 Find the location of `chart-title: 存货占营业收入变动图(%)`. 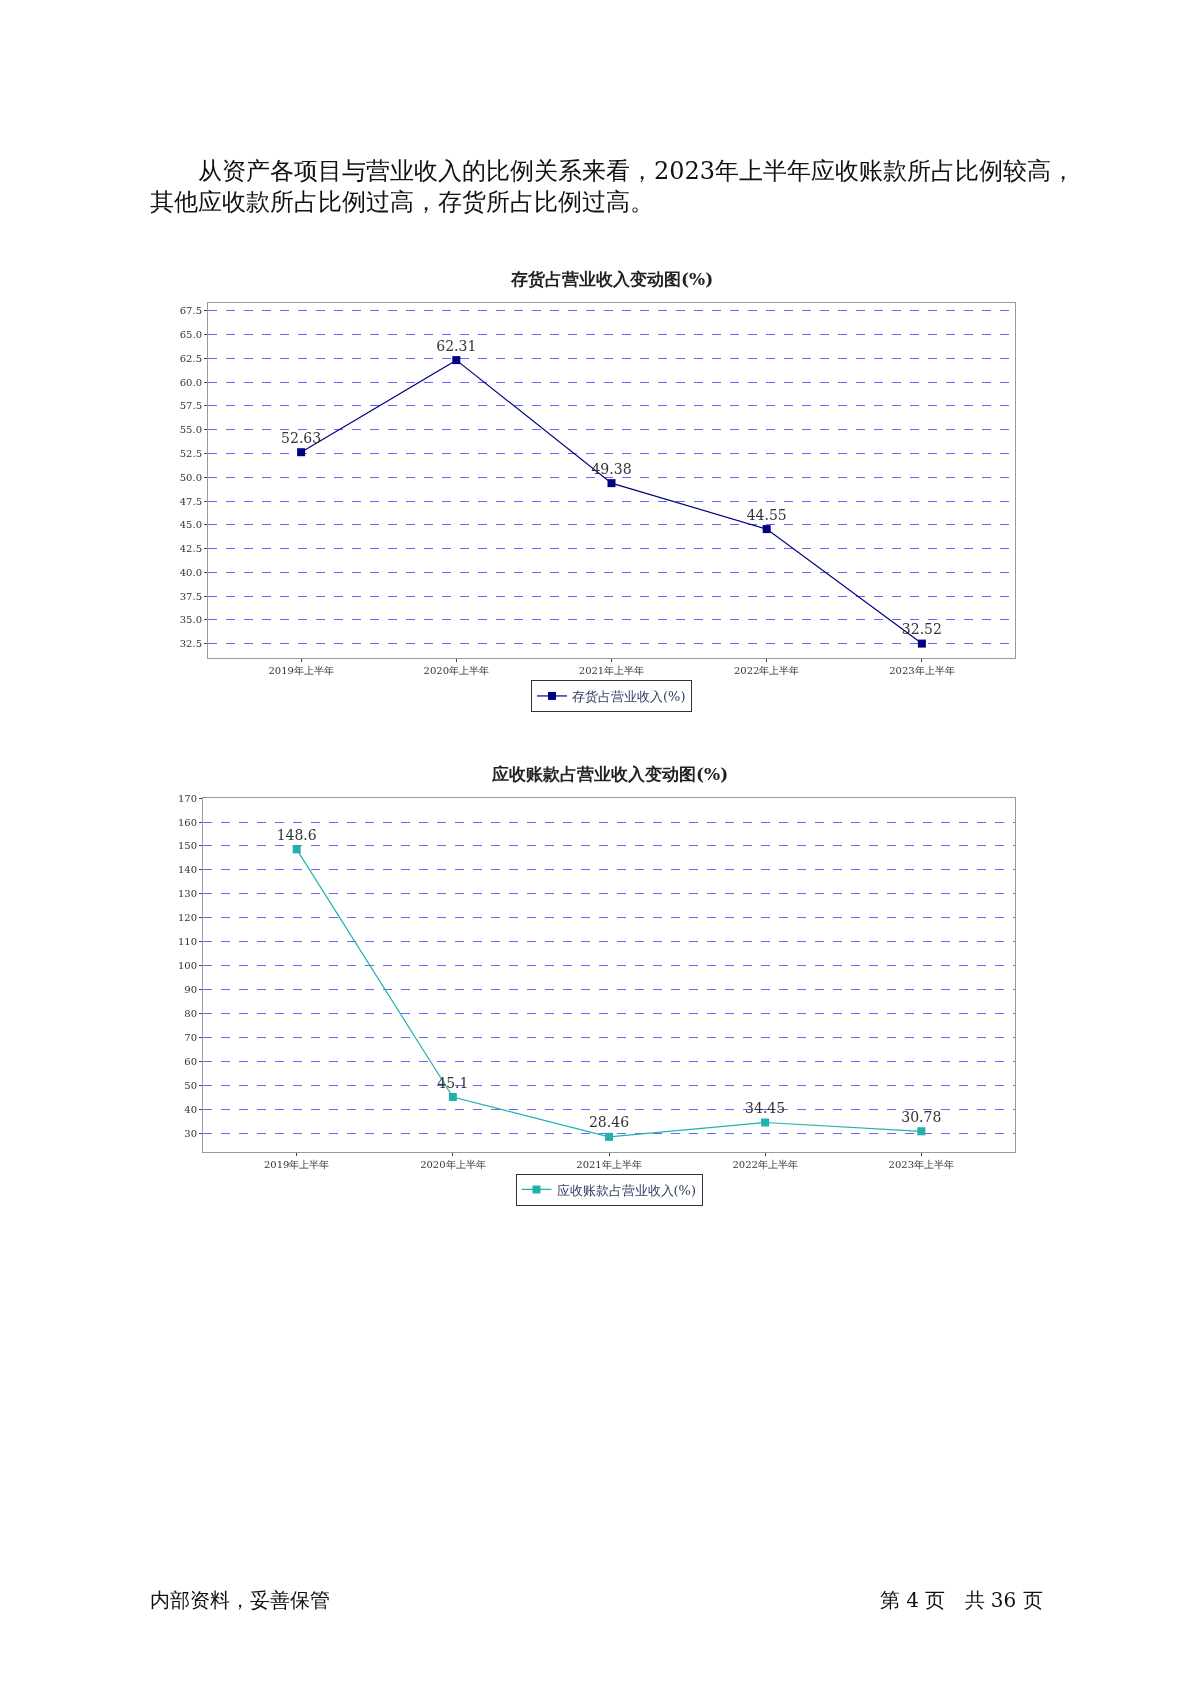

chart-title: 存货占营业收入变动图(%) is located at coordinates (612, 279).